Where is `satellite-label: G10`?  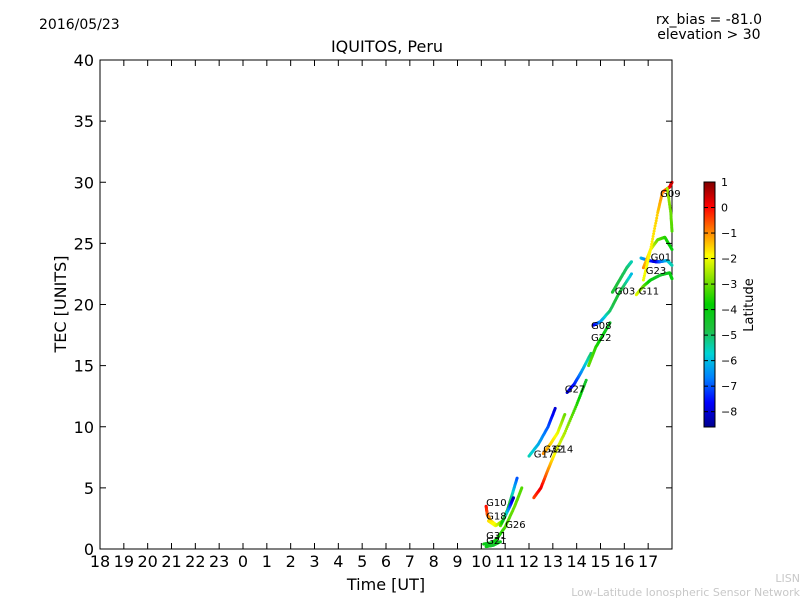 satellite-label: G10 is located at coordinates (496, 503).